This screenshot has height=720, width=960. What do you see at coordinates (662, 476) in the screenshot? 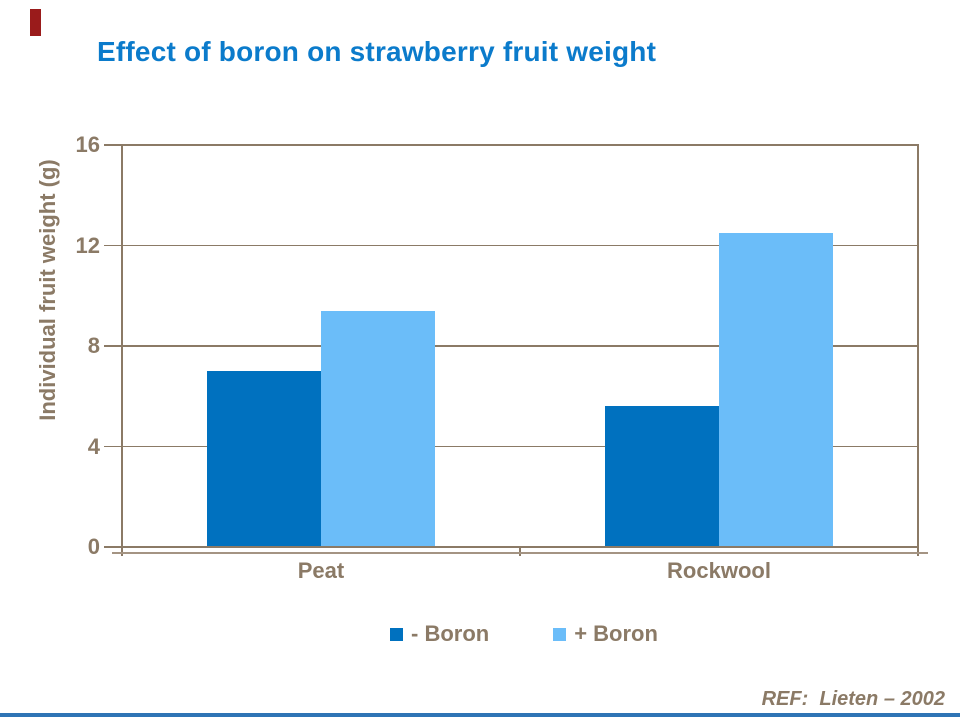
I see `bar-rockwool-minus-boron` at bounding box center [662, 476].